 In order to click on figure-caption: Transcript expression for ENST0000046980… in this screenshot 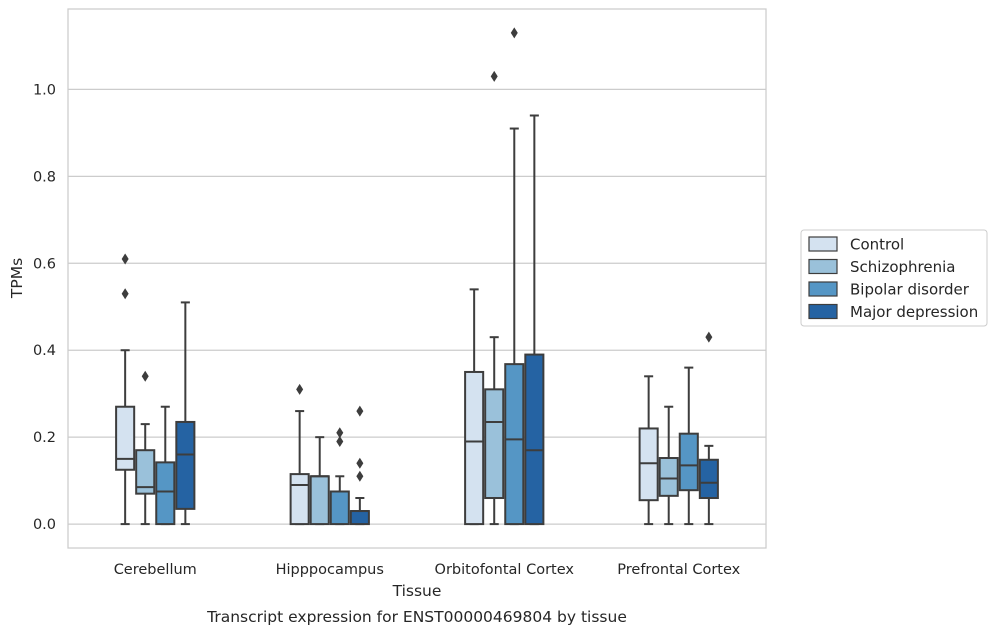, I will do `click(416, 617)`.